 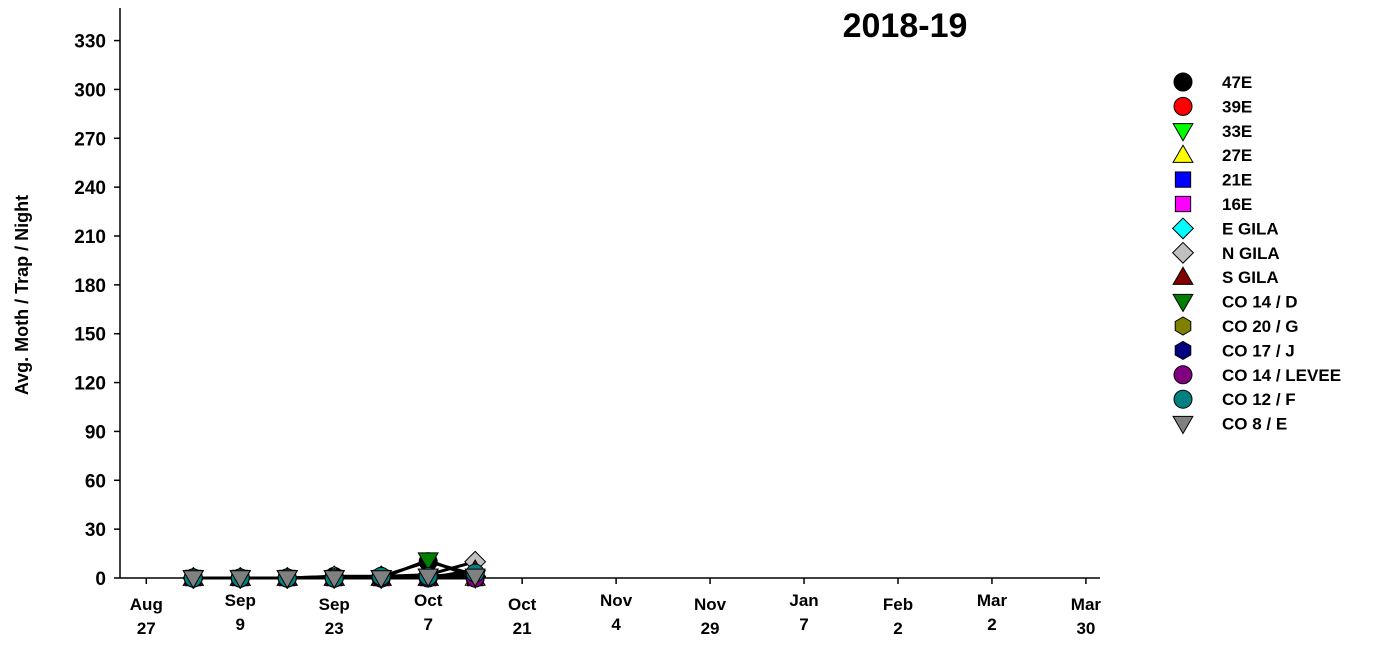 I want to click on x-tick-label: 21, so click(x=522, y=628).